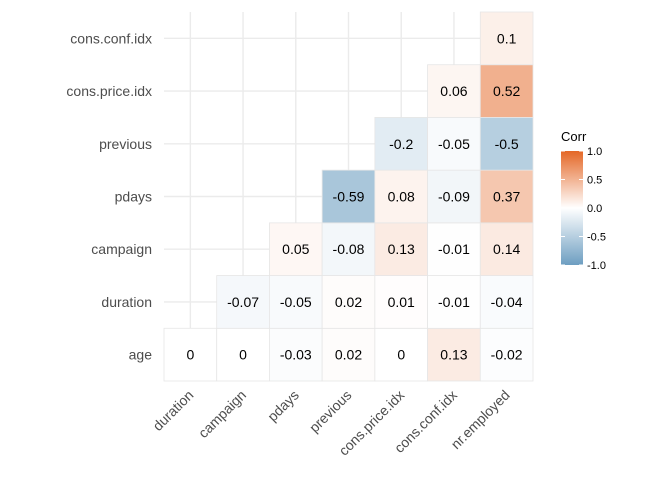 The image size is (672, 480). I want to click on legend-tick-label: 0.5, so click(594, 181).